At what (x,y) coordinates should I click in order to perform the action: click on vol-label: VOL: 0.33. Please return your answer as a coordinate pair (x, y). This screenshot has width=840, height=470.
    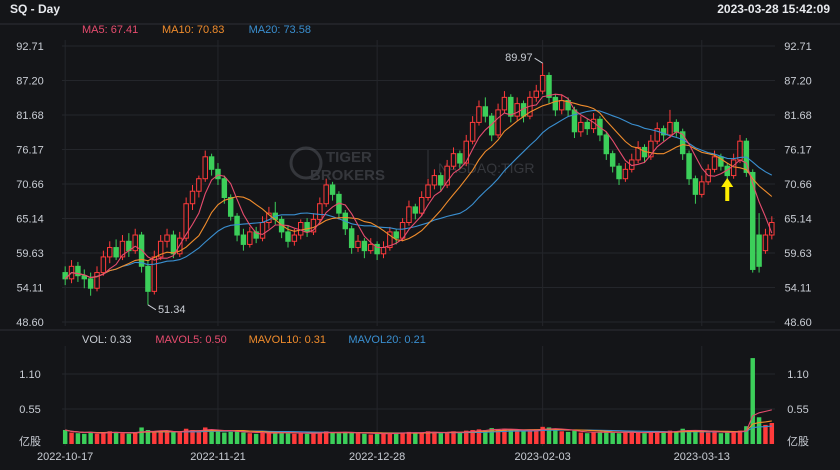
    Looking at the image, I should click on (107, 340).